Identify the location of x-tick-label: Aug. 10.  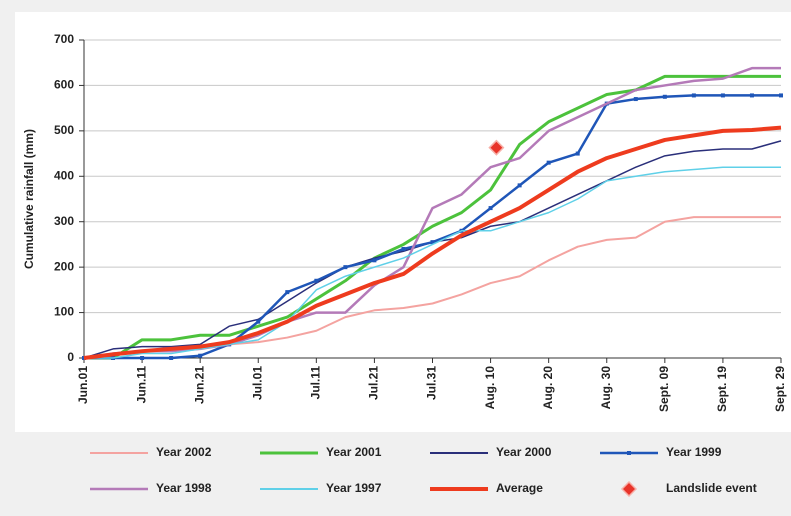
(490, 388).